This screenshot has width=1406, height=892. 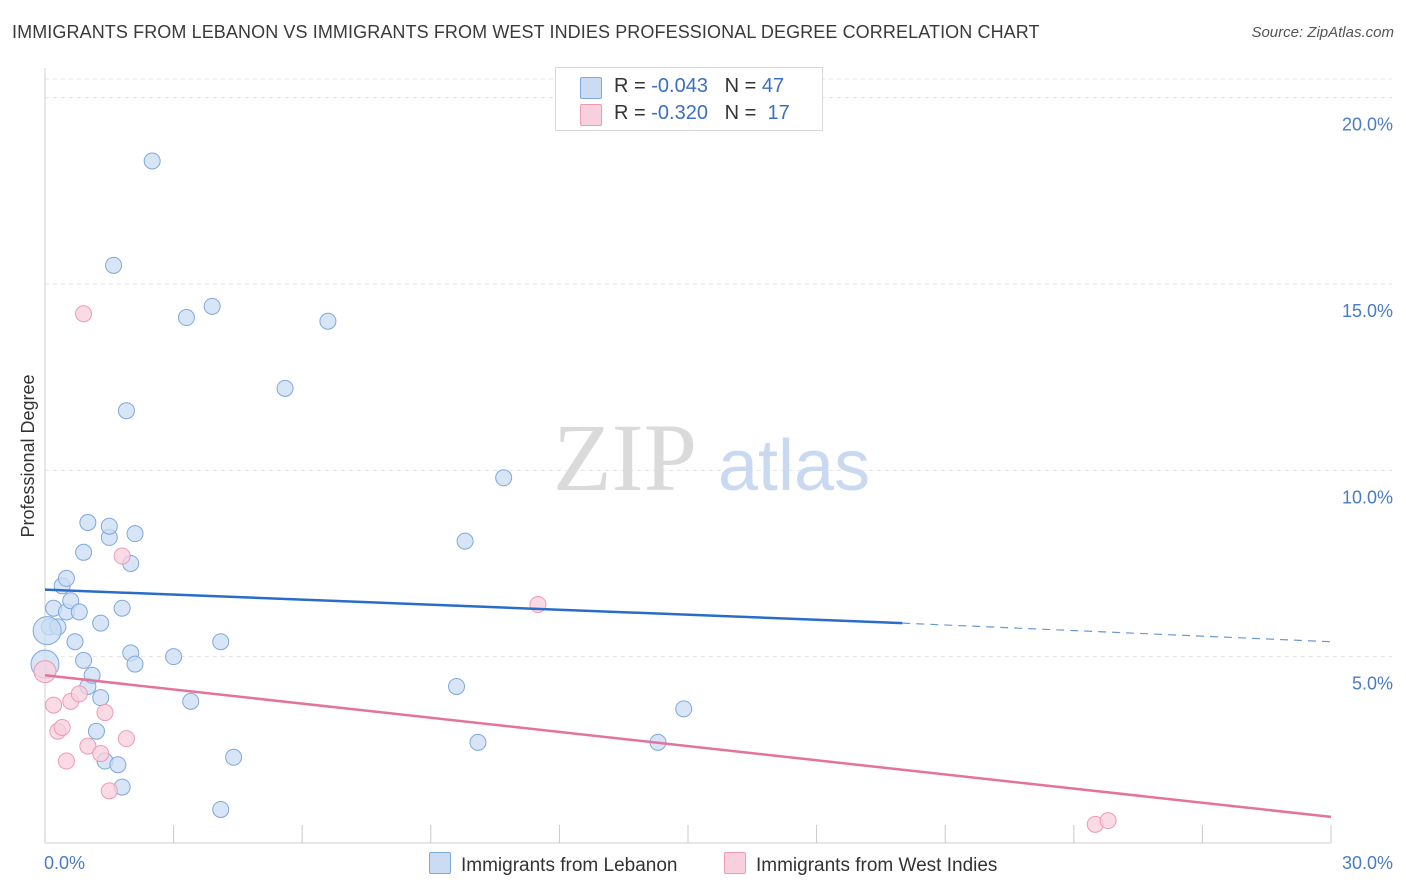 I want to click on bottom-legend-label-west-indies: Immigrants from West Indies, so click(x=877, y=865).